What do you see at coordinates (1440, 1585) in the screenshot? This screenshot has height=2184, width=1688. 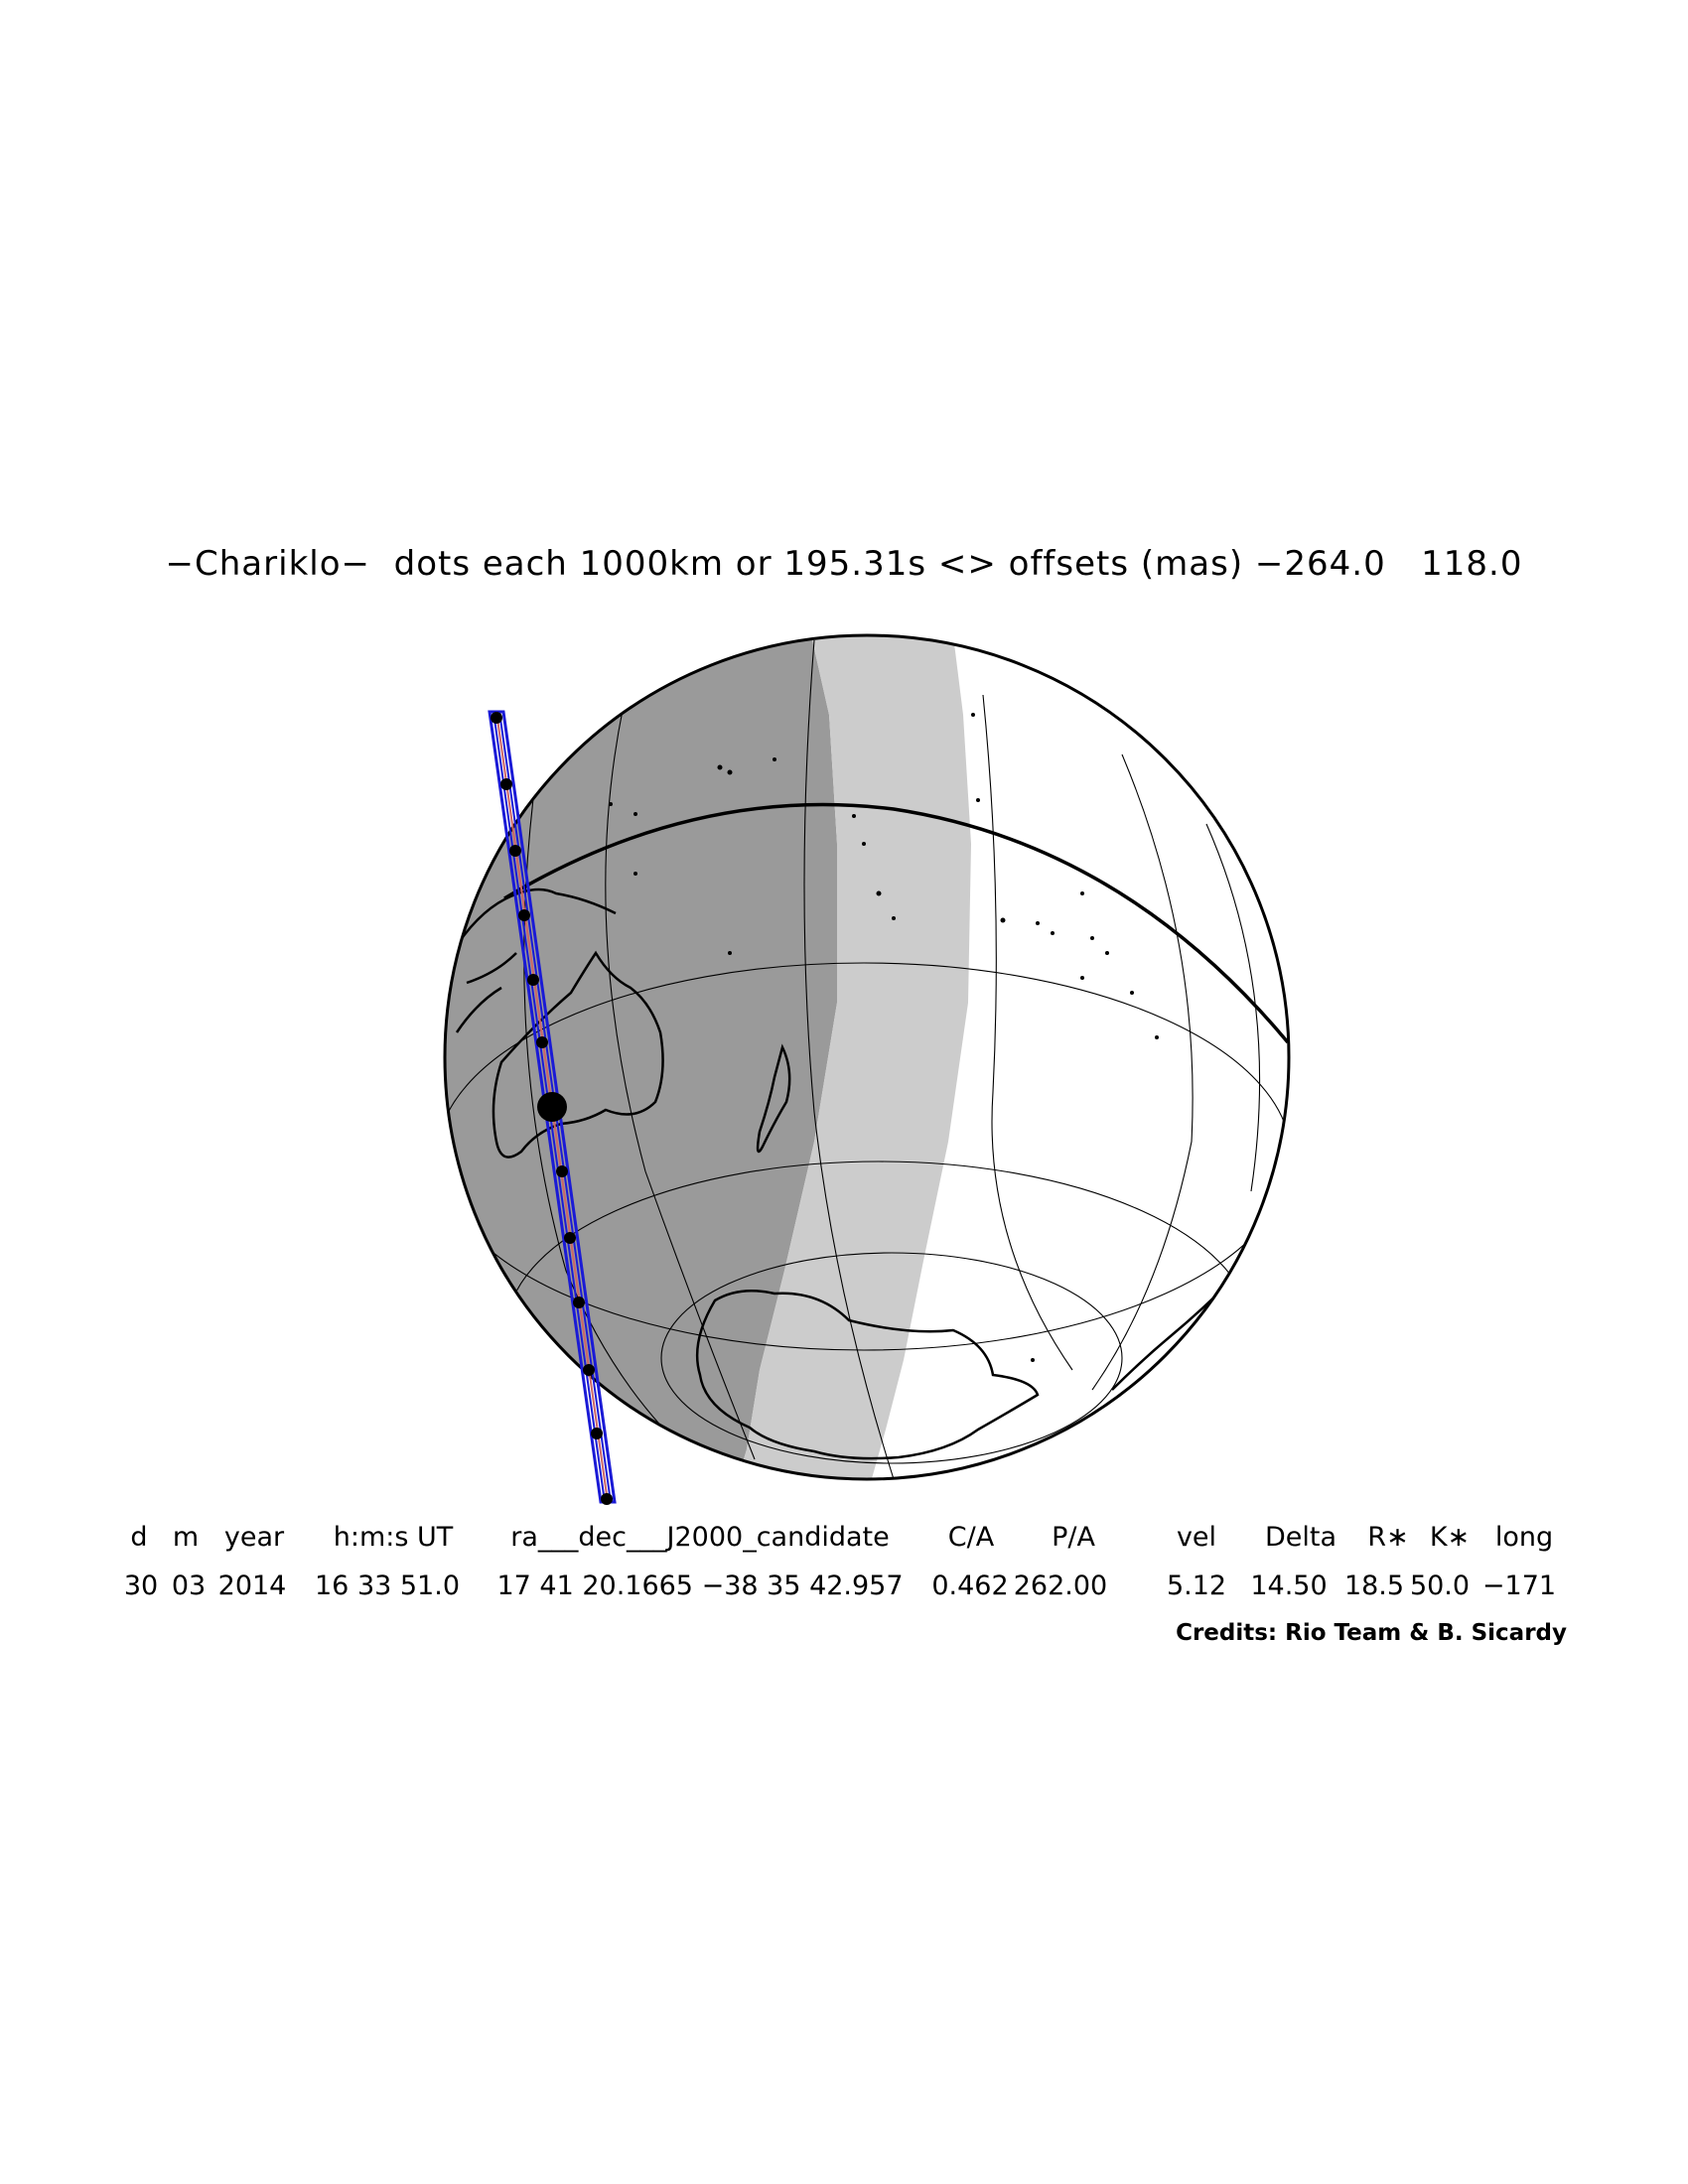 I see `value-k-mag: 50.0` at bounding box center [1440, 1585].